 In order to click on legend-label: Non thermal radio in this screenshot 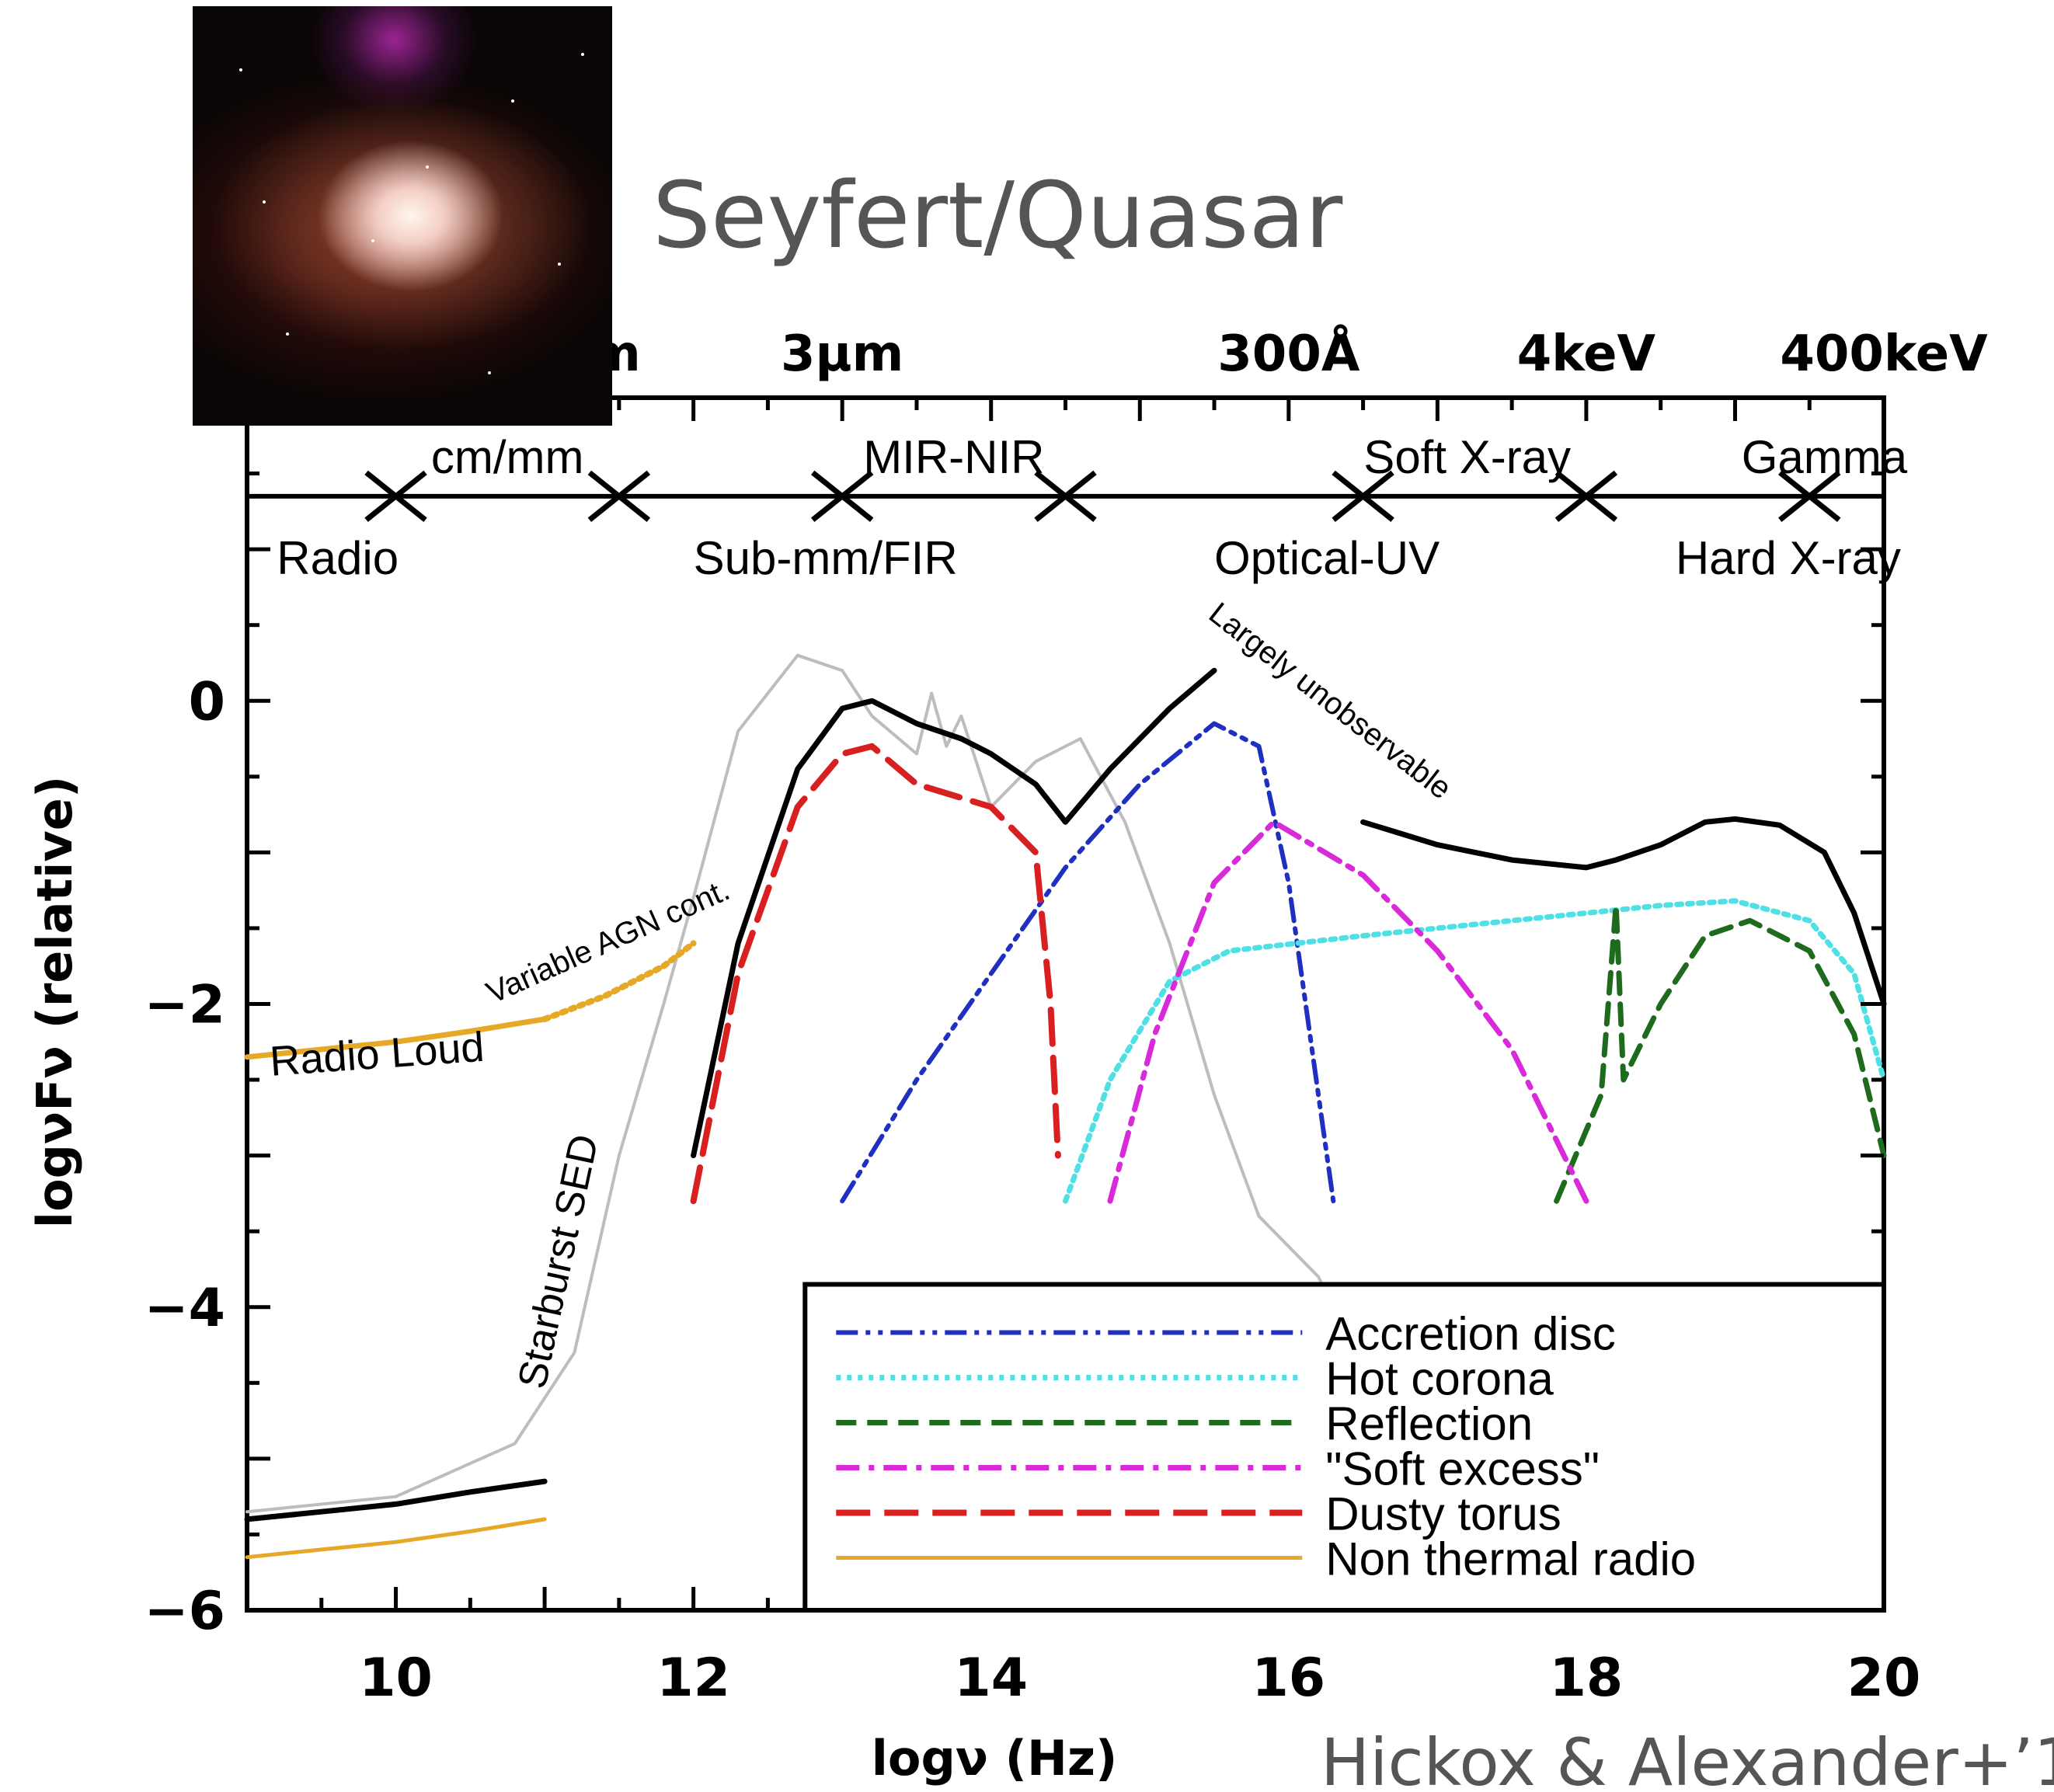, I will do `click(1510, 1559)`.